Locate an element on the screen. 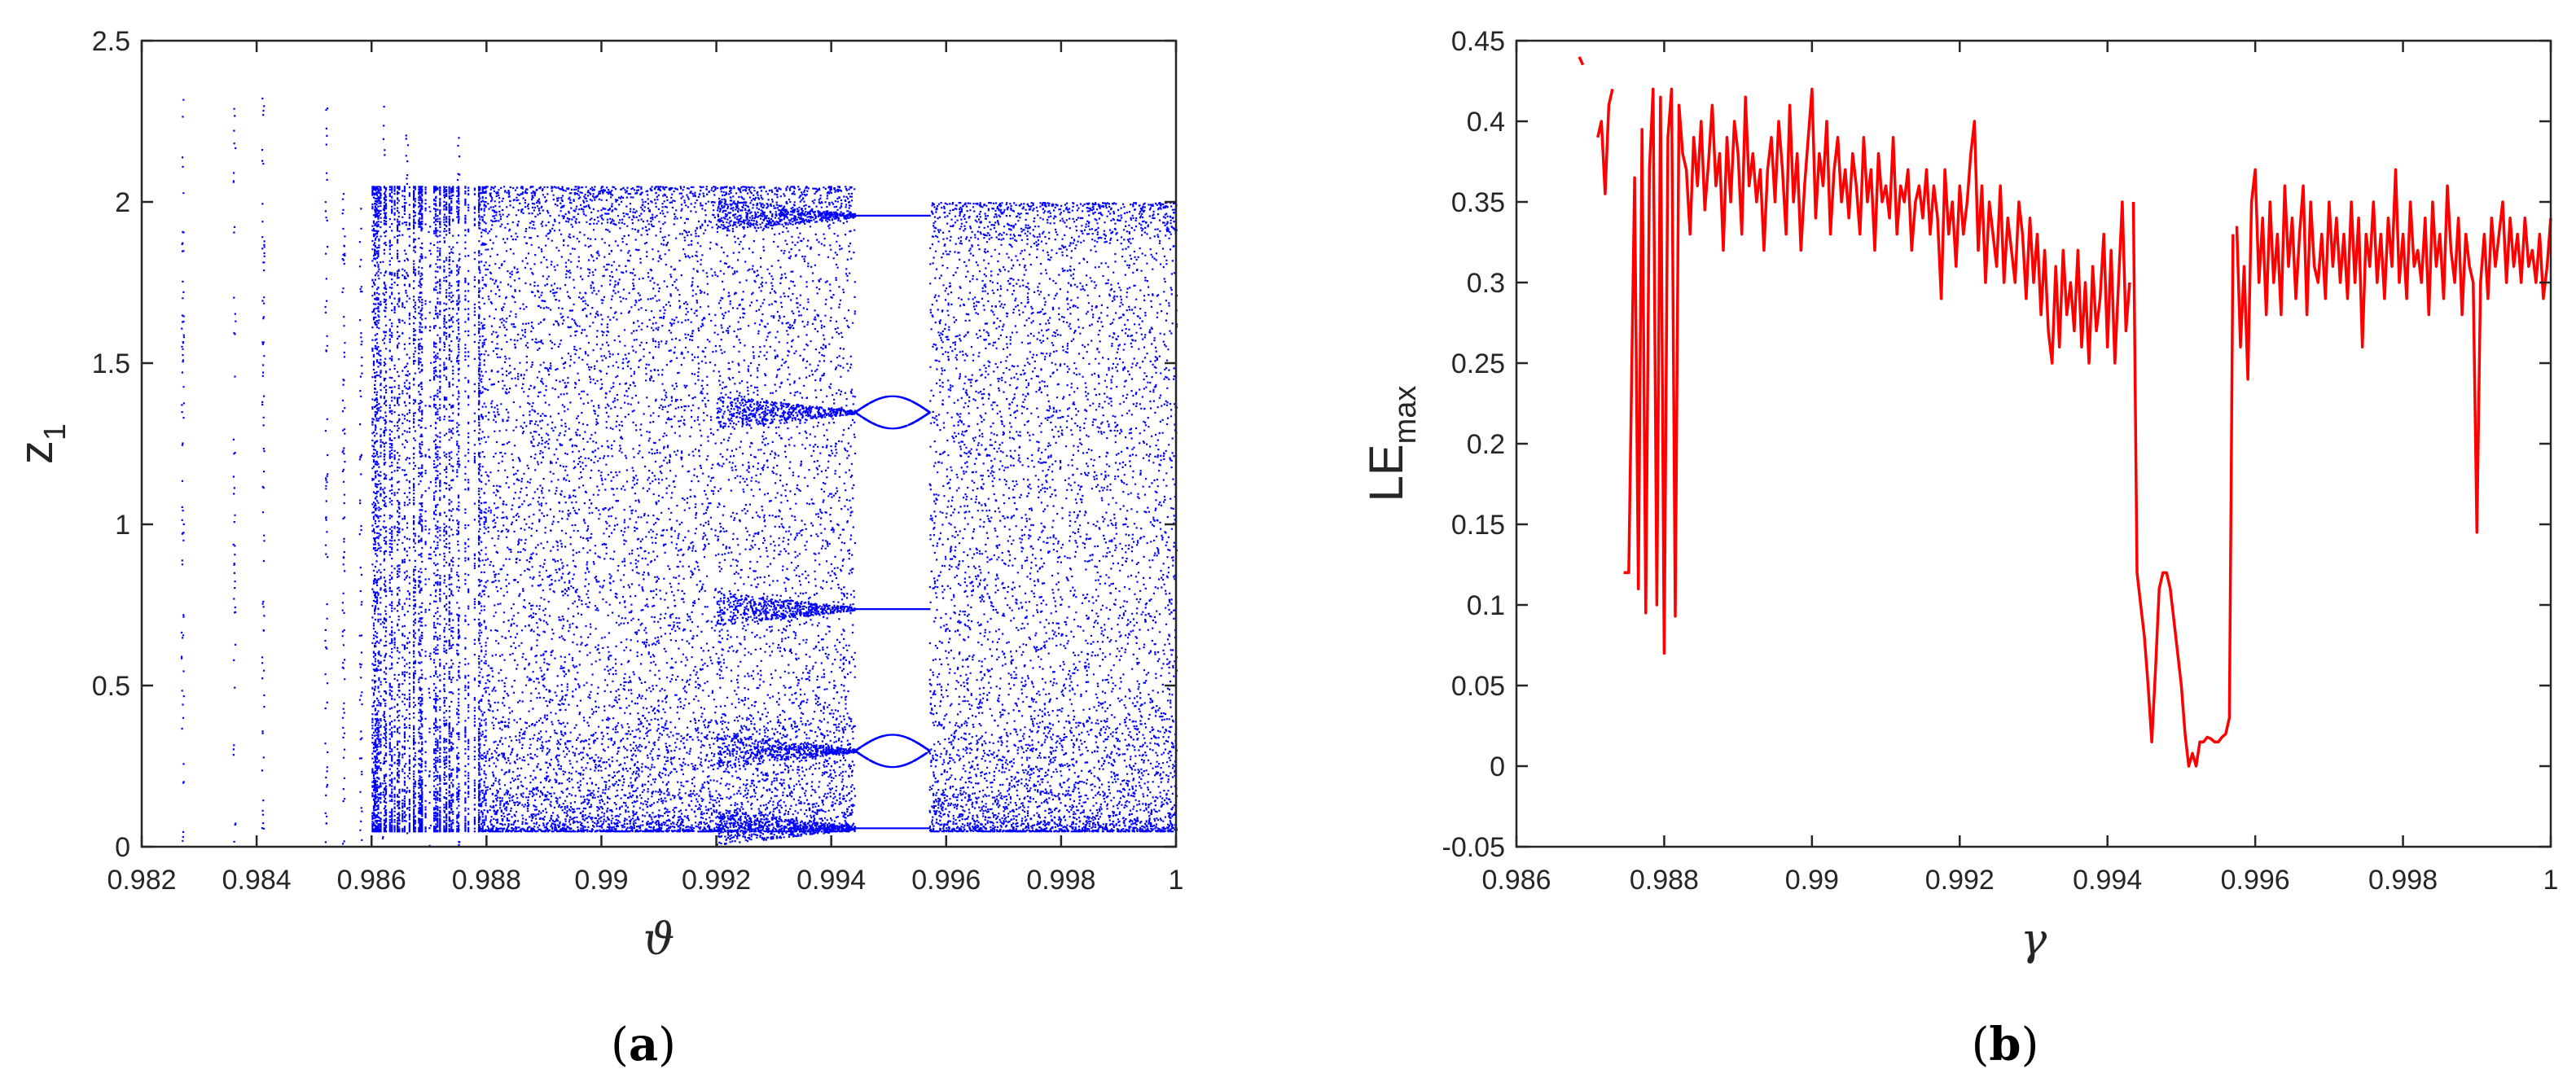 The height and width of the screenshot is (1091, 2576). b-y-axis-label: LEmax is located at coordinates (1391, 444).